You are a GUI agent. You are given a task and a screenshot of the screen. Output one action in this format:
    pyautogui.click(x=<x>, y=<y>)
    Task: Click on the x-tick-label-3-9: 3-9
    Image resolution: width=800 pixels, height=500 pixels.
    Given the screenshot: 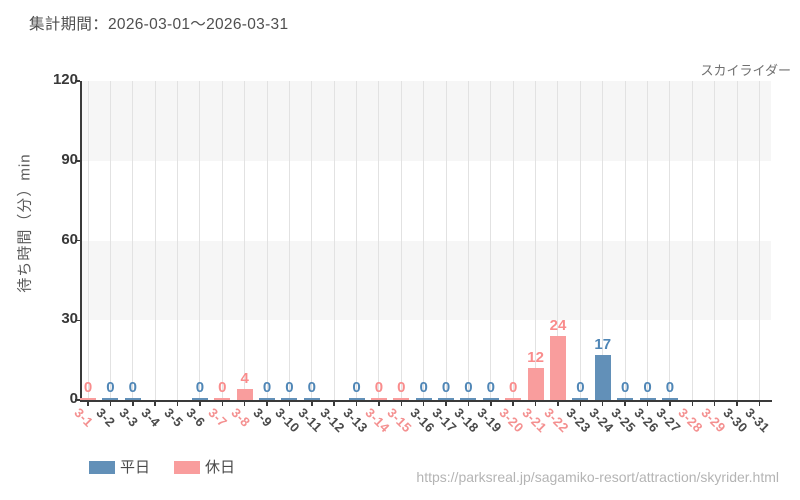 What is the action you would take?
    pyautogui.click(x=263, y=417)
    